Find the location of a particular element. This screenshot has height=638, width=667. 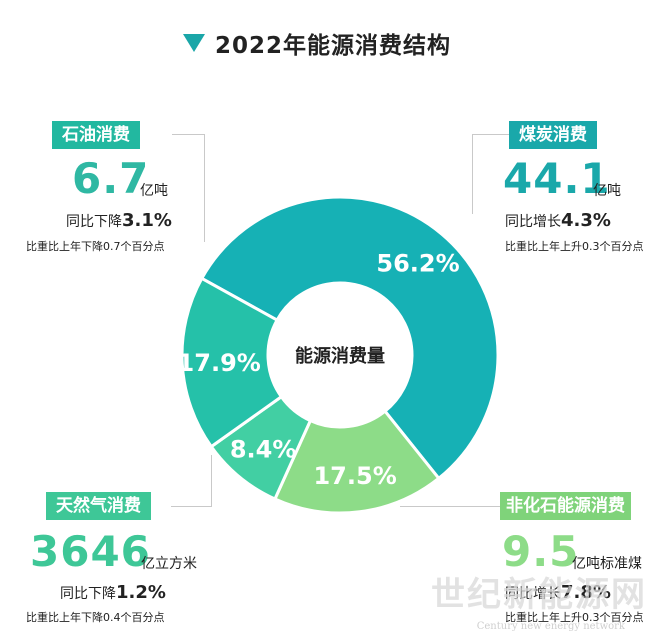

slice-nonfossil-label: 17.5% is located at coordinates (354, 476).